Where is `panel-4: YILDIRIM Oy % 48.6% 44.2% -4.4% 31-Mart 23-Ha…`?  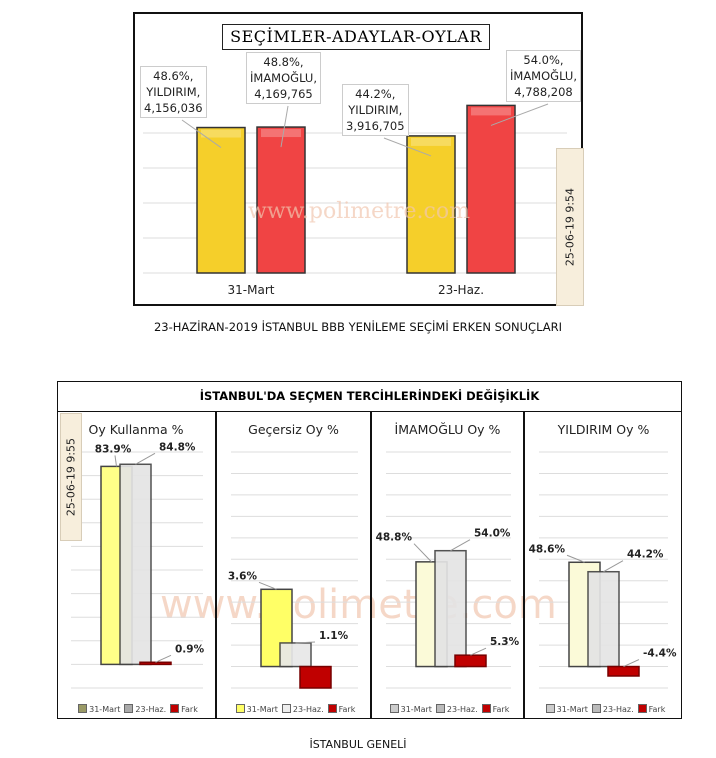
panel-4: YILDIRIM Oy % 48.6% 44.2% -4.4% 31-Mart 23-Ha… is located at coordinates (603, 565).